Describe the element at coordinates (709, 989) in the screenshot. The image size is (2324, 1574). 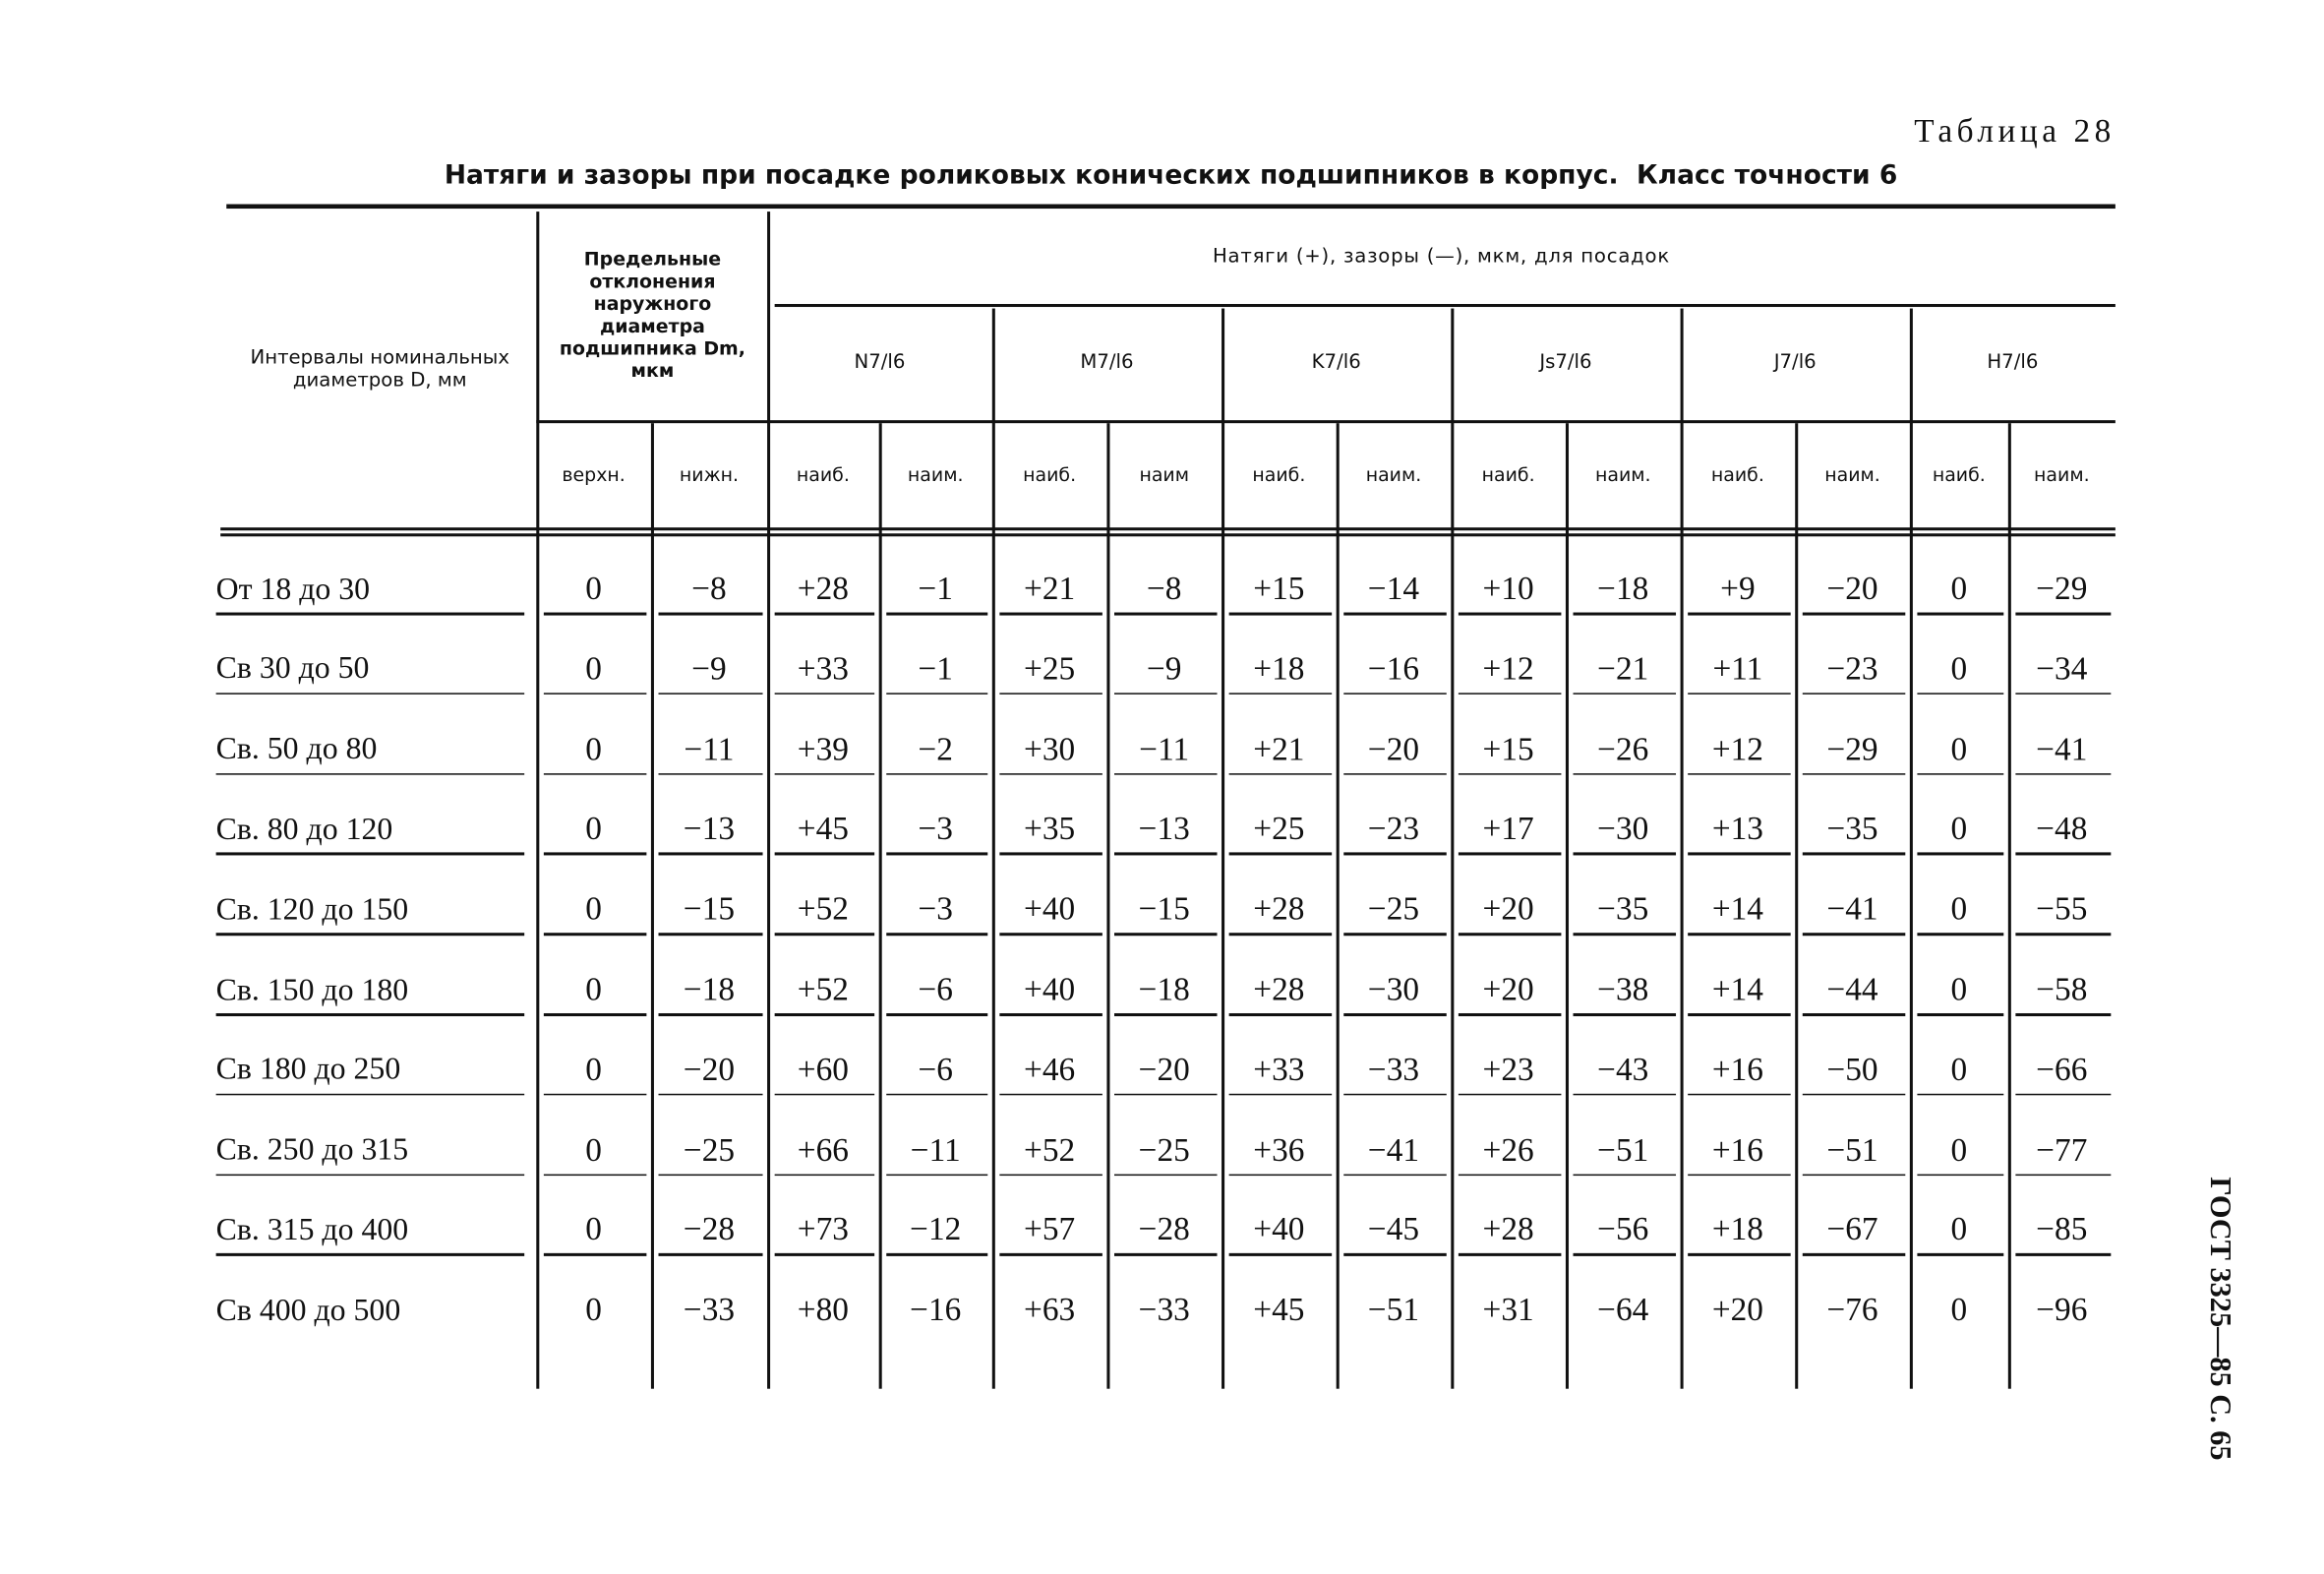
I see `cell: −18` at that location.